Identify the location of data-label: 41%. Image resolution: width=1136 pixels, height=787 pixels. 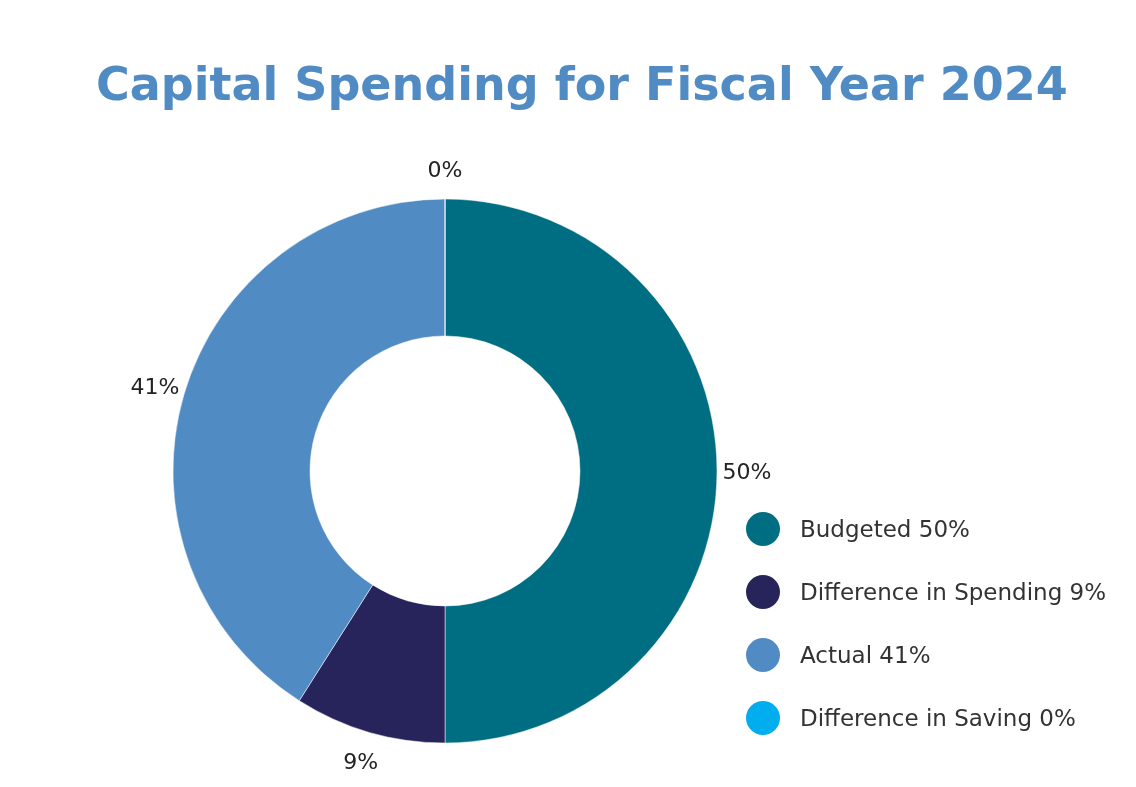
(155, 387).